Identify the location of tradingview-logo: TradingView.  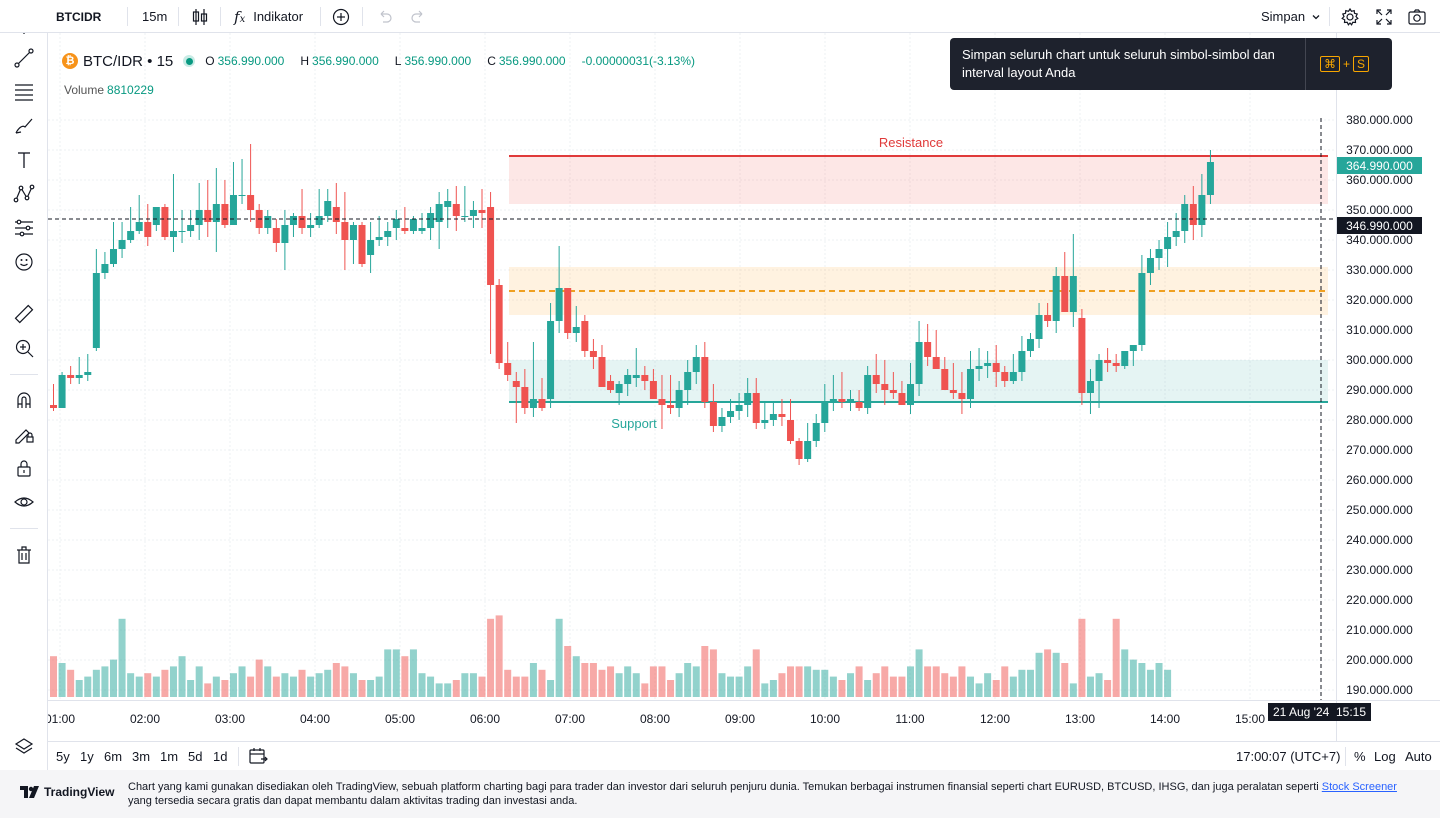
(67, 792).